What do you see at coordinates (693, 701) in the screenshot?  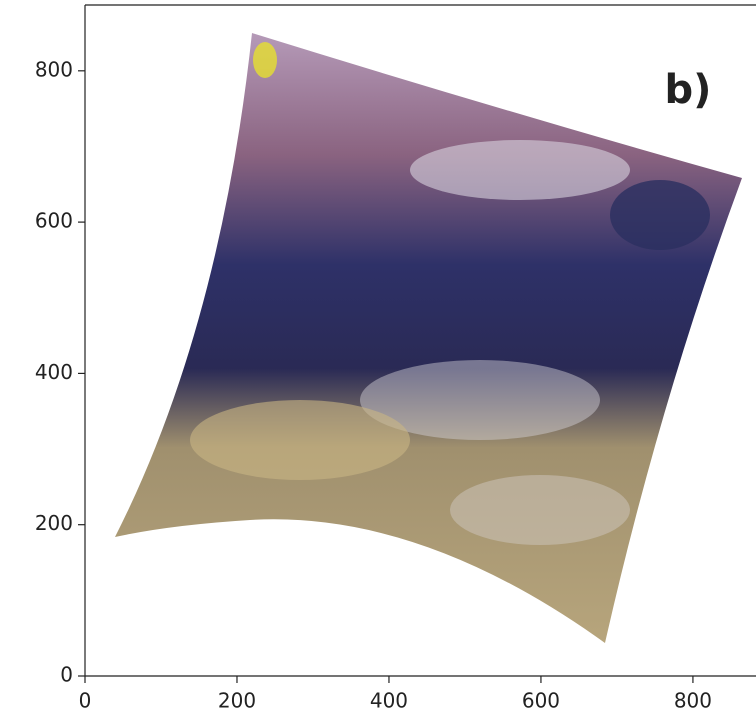 I see `x-tick-label: 800` at bounding box center [693, 701].